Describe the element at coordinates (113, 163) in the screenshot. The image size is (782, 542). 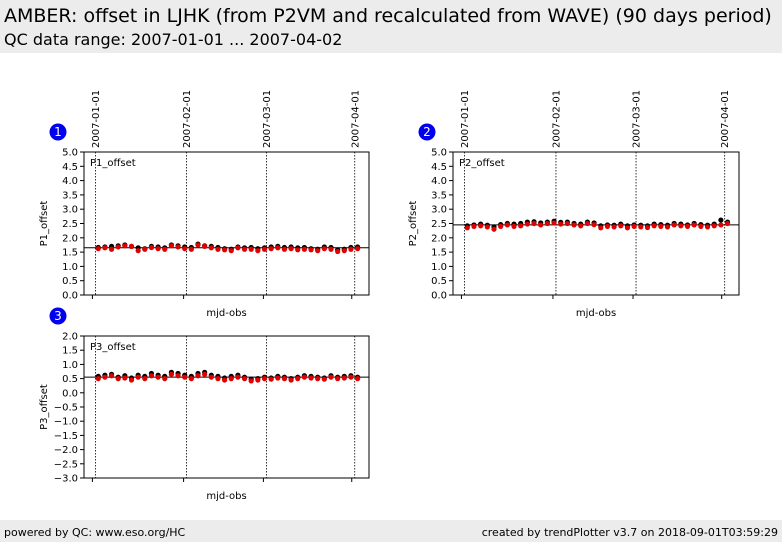
I see `panel-label: P1_offset` at that location.